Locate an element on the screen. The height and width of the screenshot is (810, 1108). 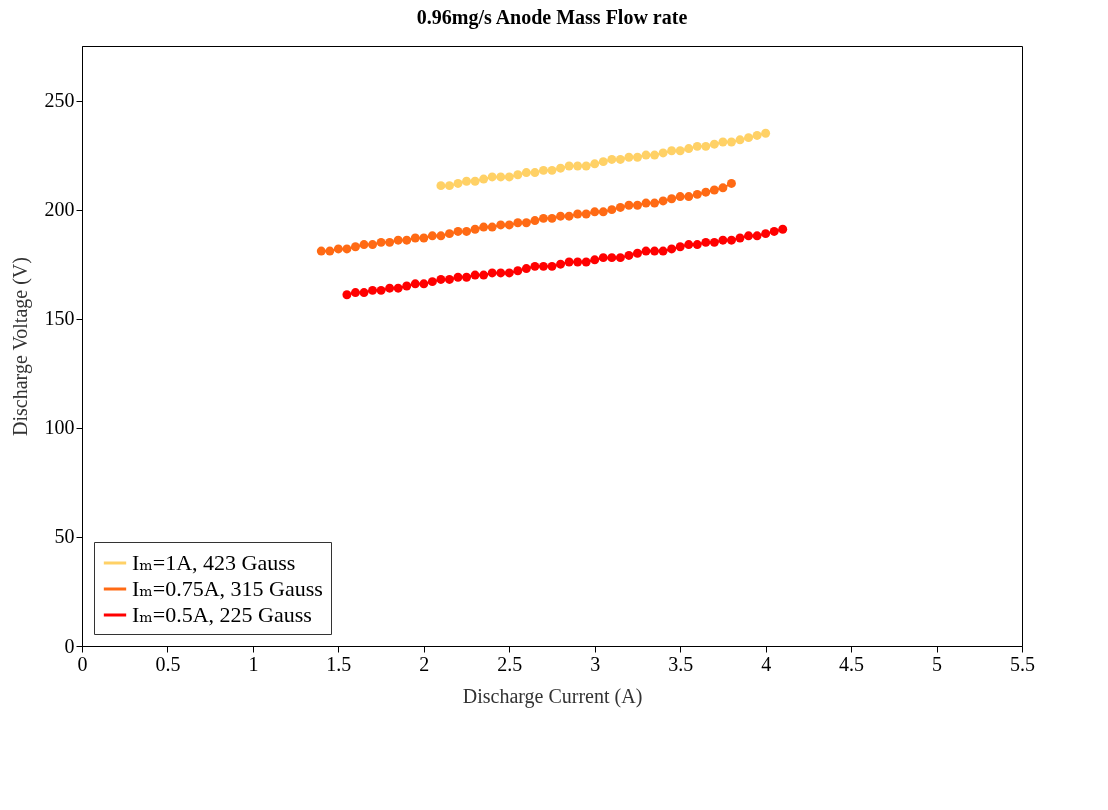
y-tick-label: 150 is located at coordinates (59, 318).